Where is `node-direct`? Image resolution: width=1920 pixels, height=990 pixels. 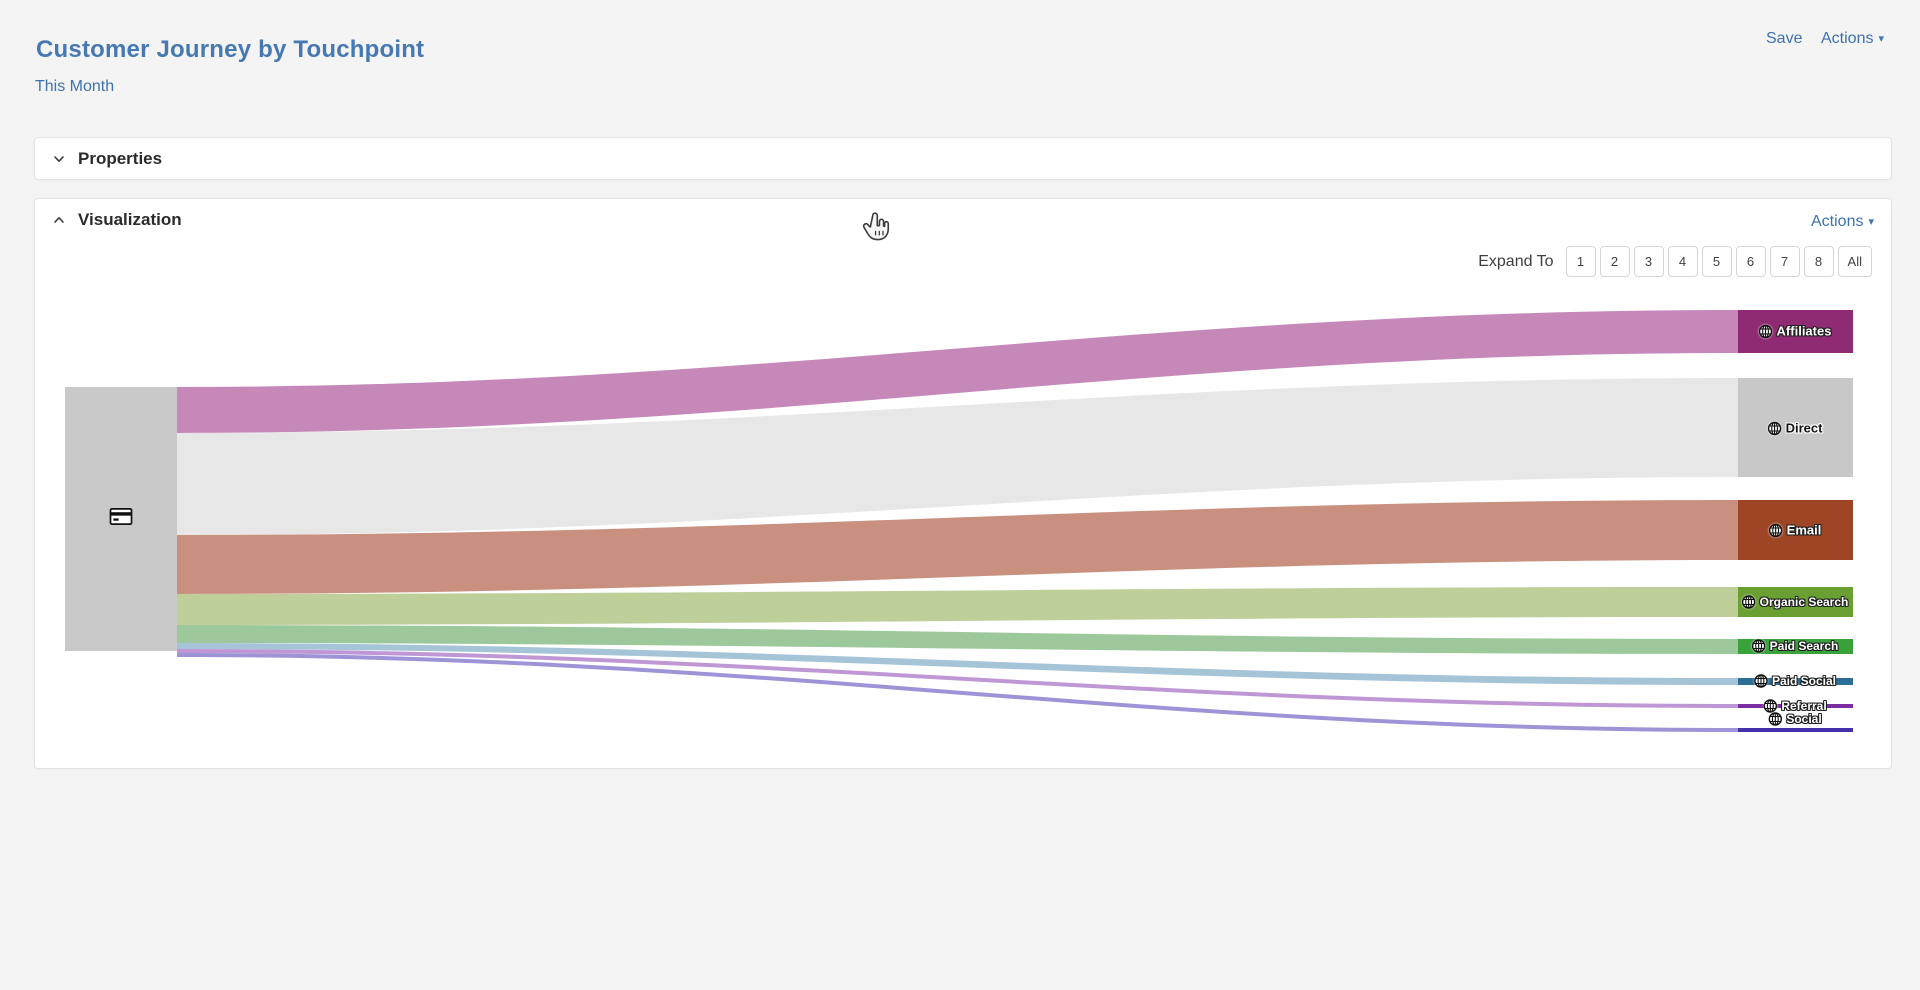
node-direct is located at coordinates (1795, 427).